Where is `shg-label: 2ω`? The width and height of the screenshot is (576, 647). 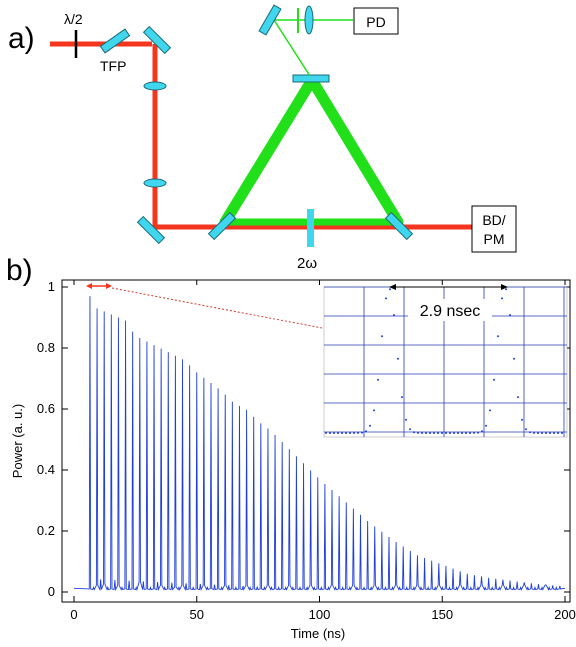
shg-label: 2ω is located at coordinates (307, 263).